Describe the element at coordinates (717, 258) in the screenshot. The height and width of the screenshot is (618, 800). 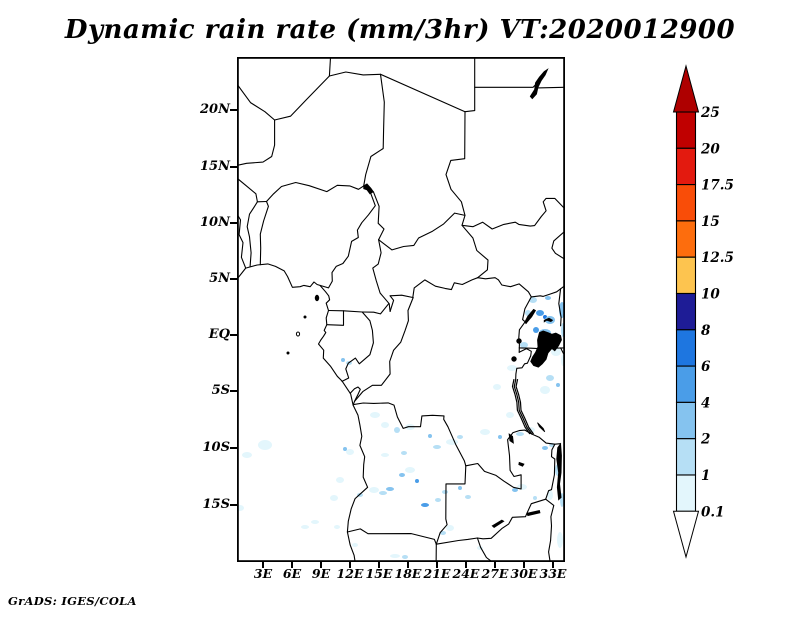
I see `colorbar-tick-label: 12.5` at that location.